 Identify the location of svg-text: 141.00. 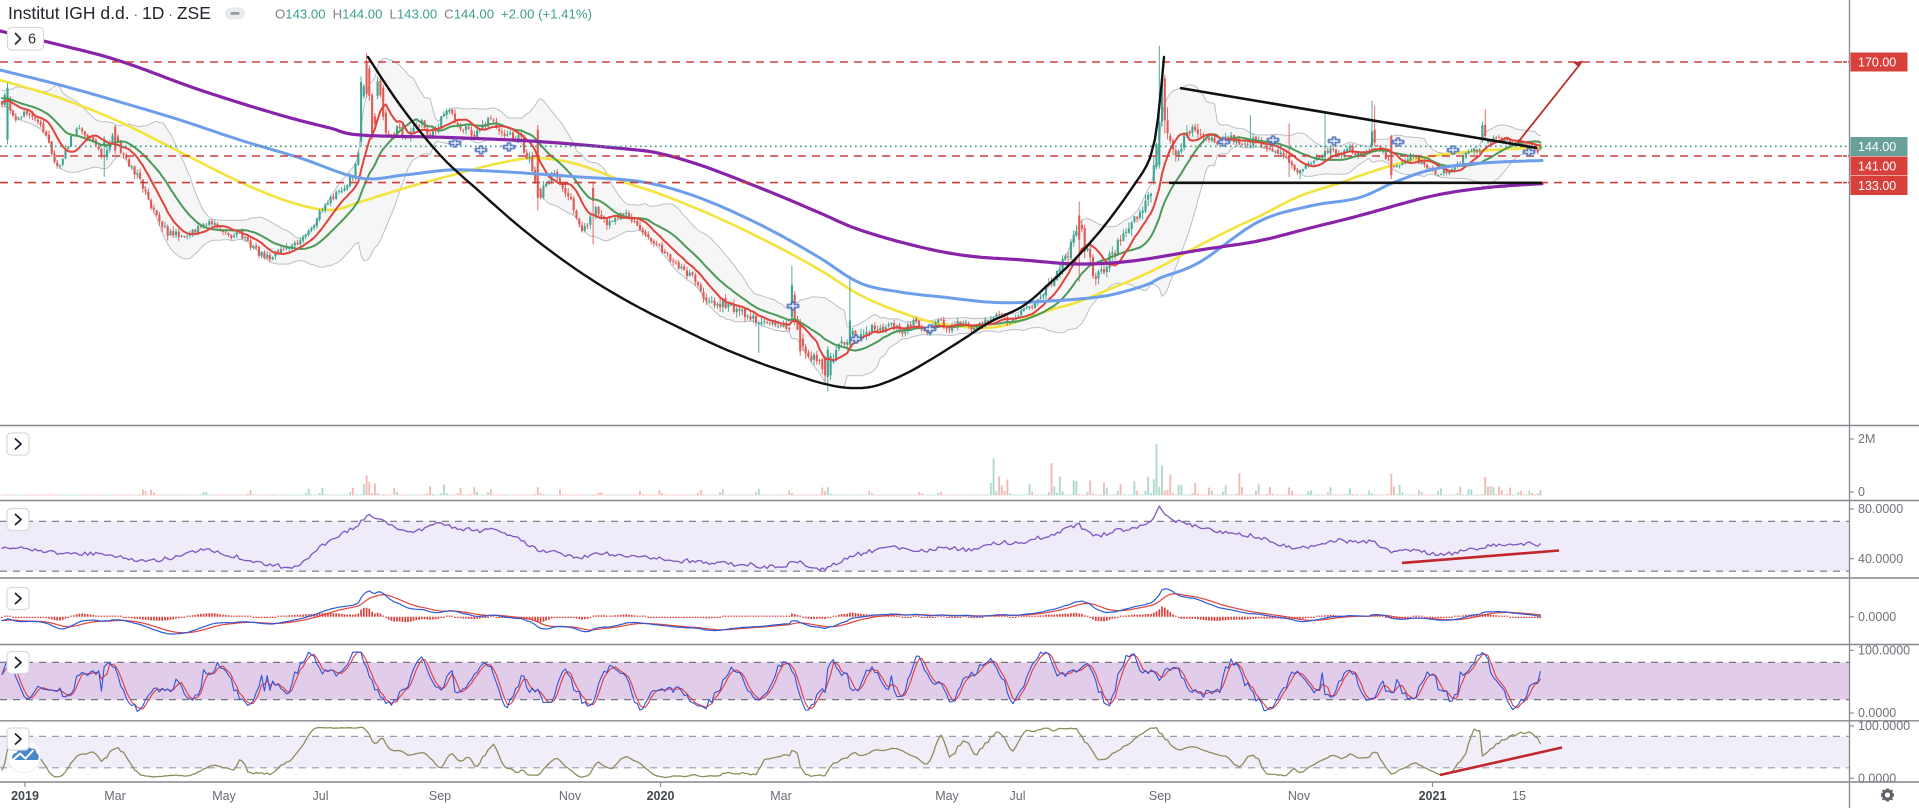
(1877, 166).